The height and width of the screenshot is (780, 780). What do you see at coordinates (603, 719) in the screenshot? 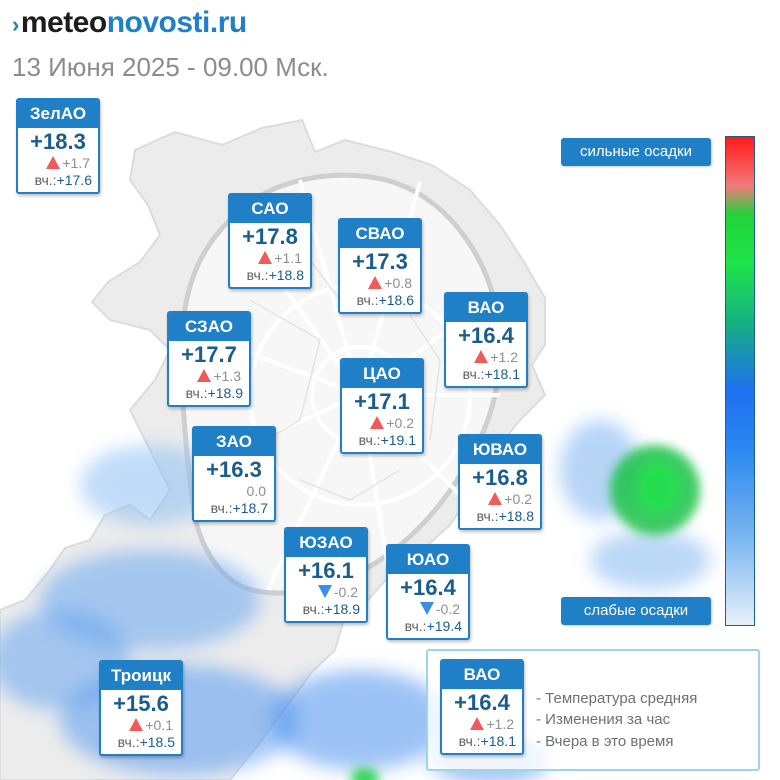
I see `legend-line-hourly-change: - Изменения за час` at bounding box center [603, 719].